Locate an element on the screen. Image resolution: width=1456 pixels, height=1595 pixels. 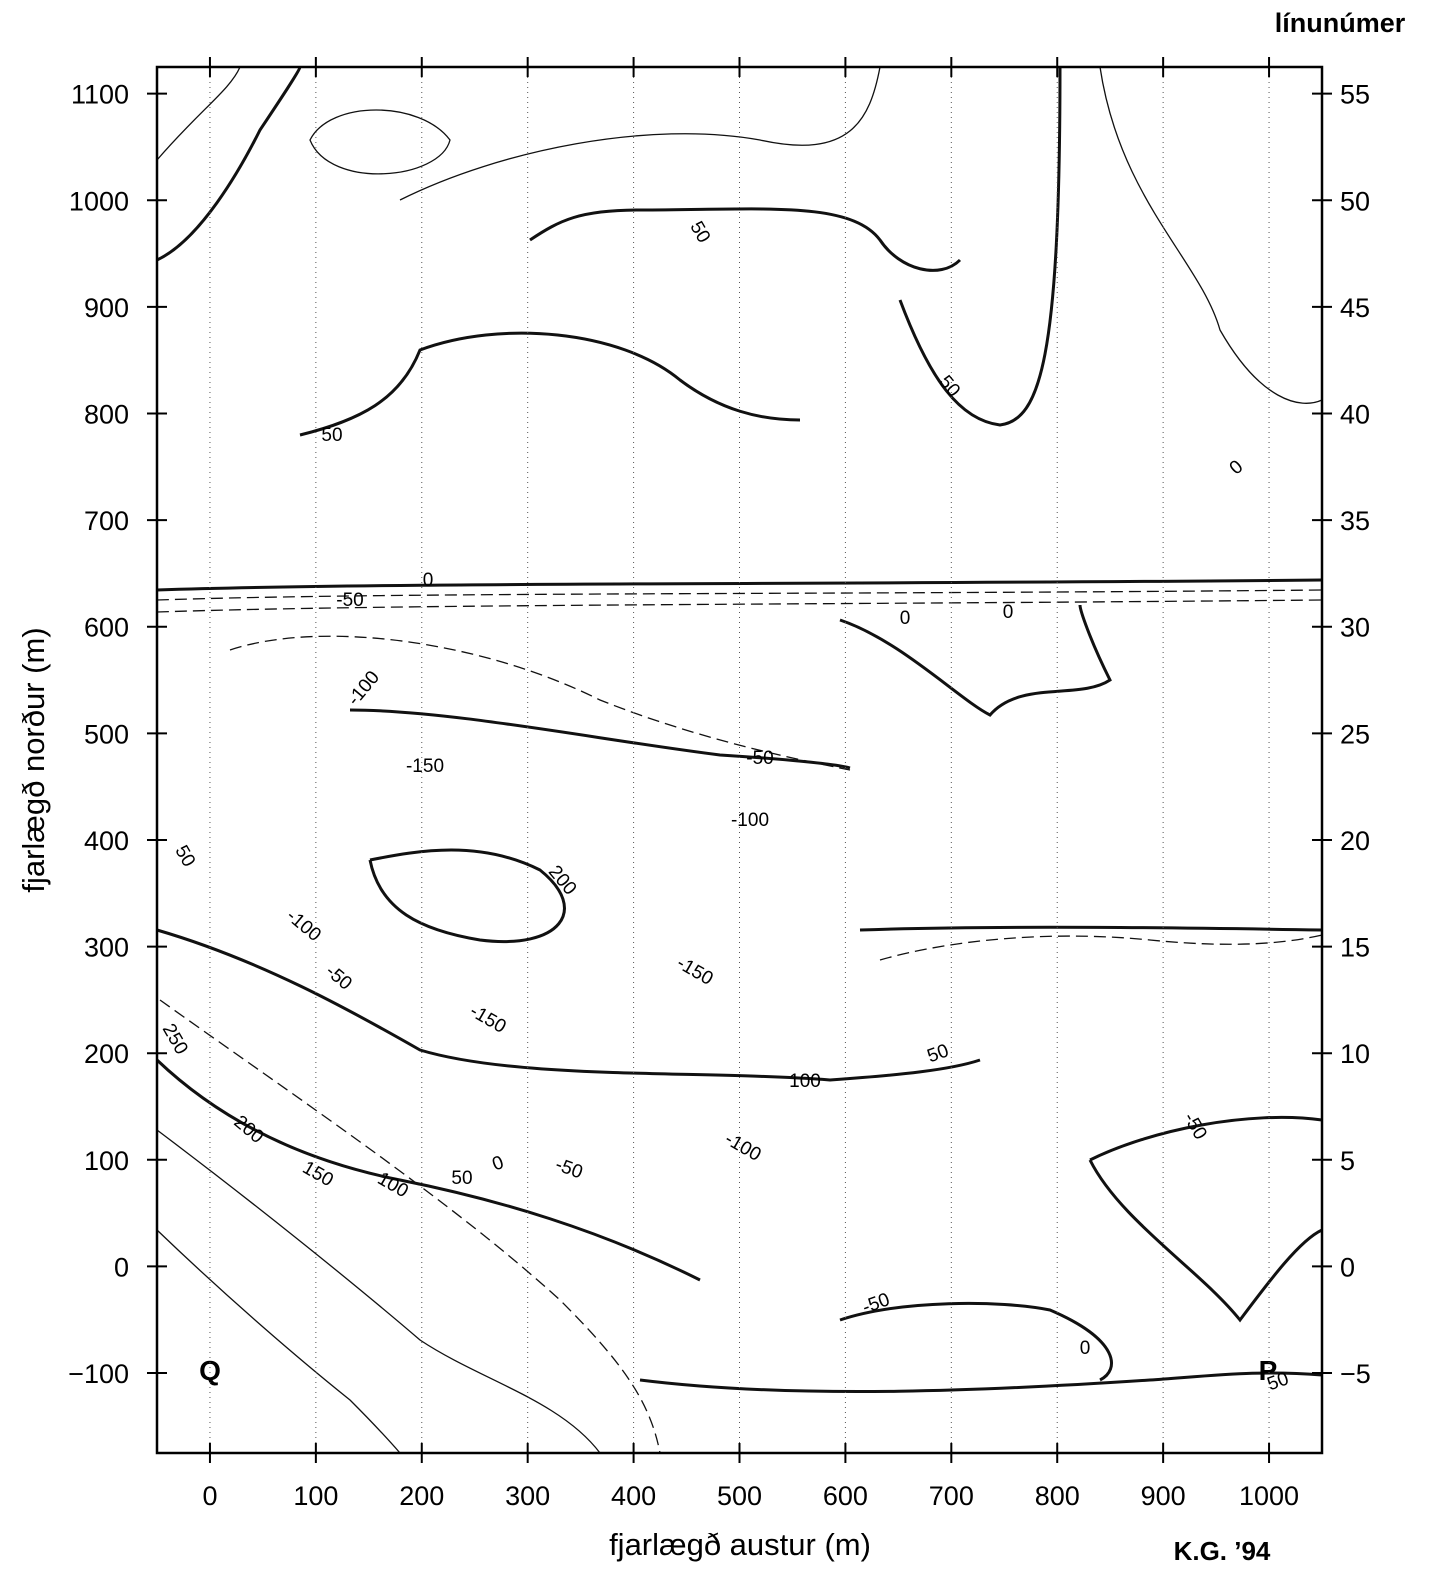
credit: K.G. ’94 is located at coordinates (1222, 1551).